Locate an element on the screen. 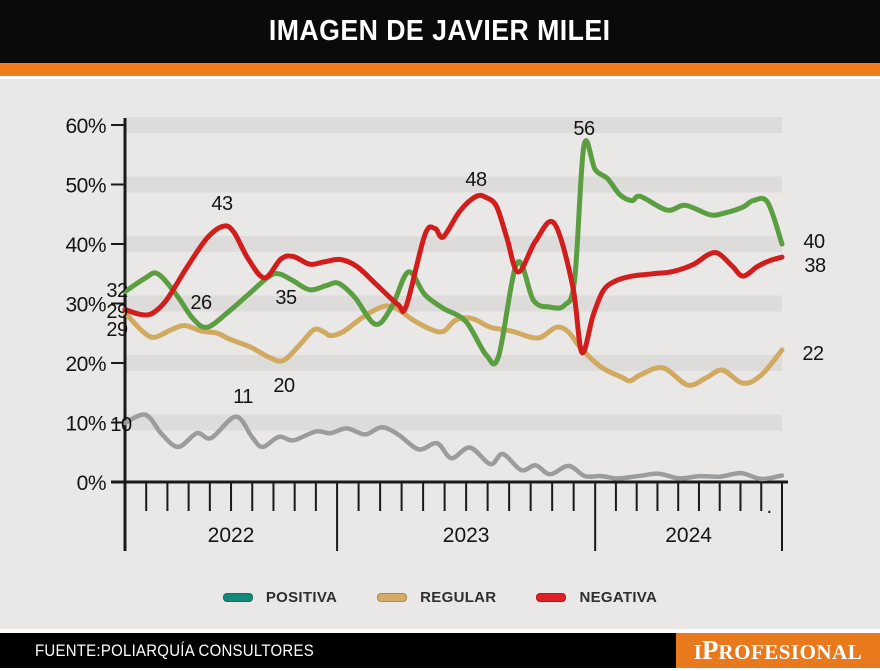 Image resolution: width=880 pixels, height=671 pixels. legend-item-negativa: NEGATIVA is located at coordinates (596, 597).